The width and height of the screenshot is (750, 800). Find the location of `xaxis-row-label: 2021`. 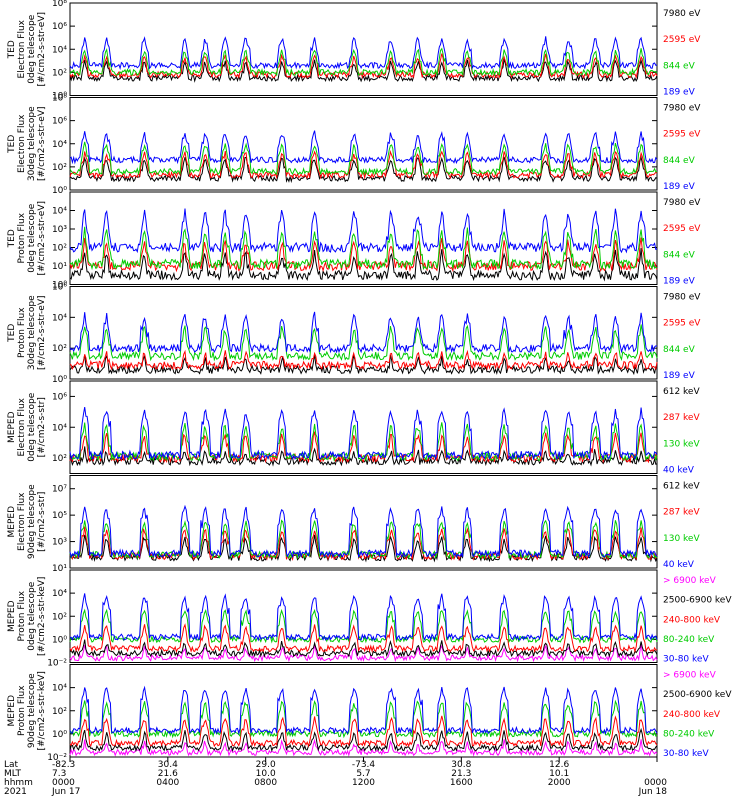

xaxis-row-label: 2021 is located at coordinates (15, 792).